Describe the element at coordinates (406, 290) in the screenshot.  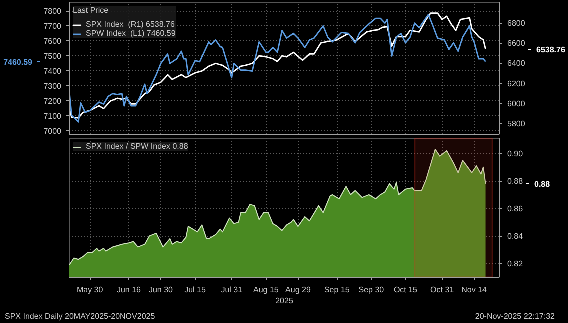
I see `x-tick-label: Oct 15` at that location.